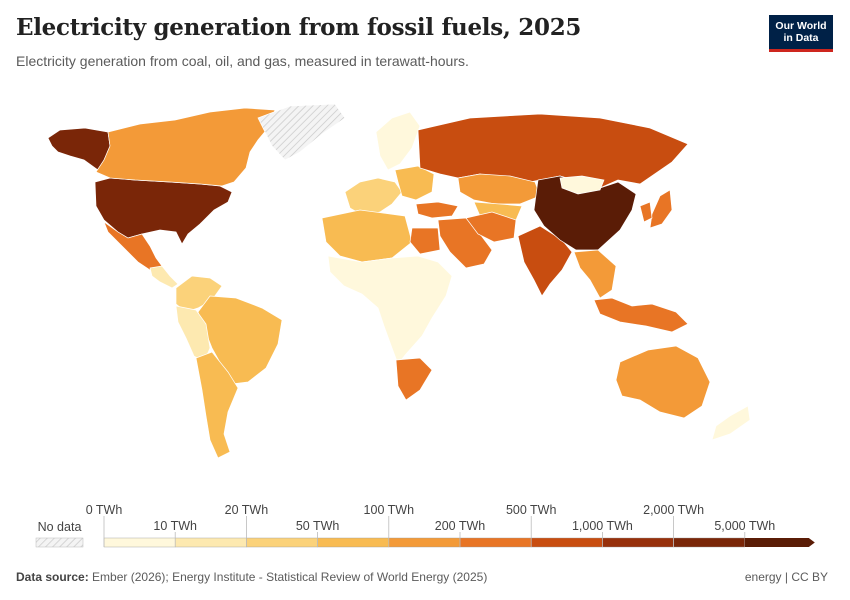 This screenshot has height=600, width=850. I want to click on region-greenland, so click(301, 132).